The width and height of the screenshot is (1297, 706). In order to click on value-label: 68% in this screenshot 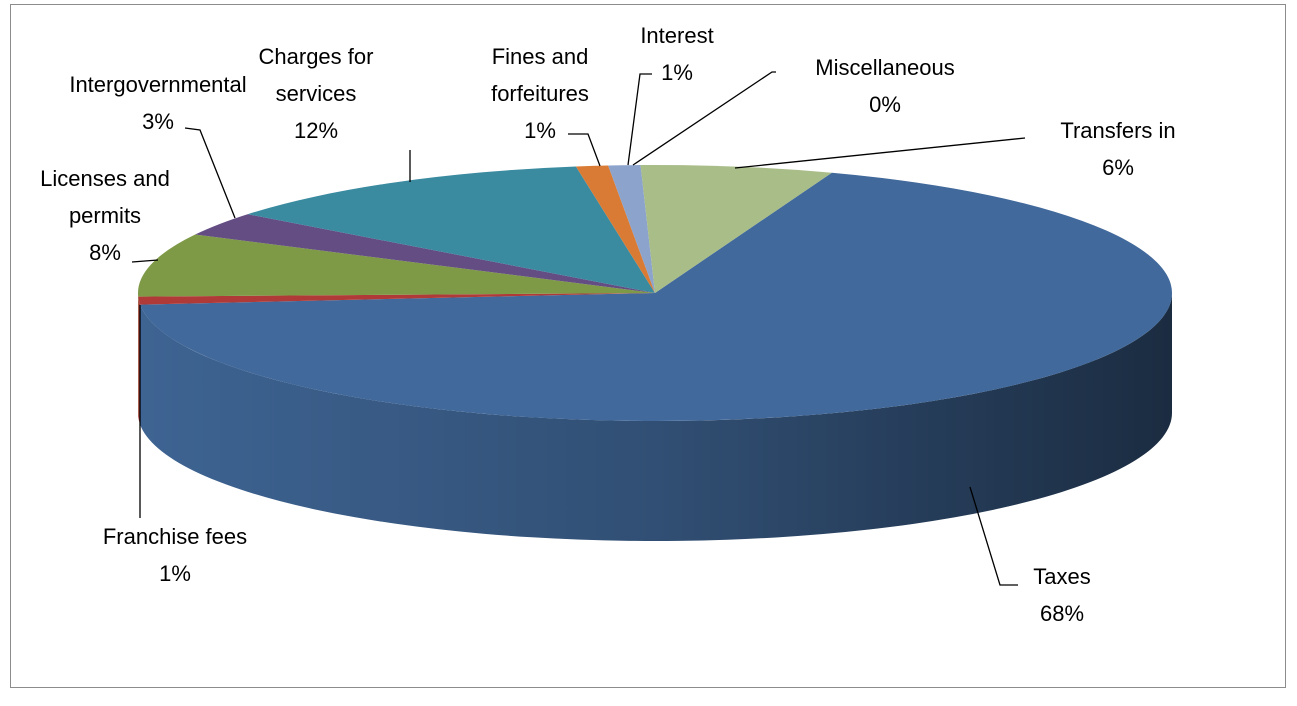, I will do `click(1062, 613)`.